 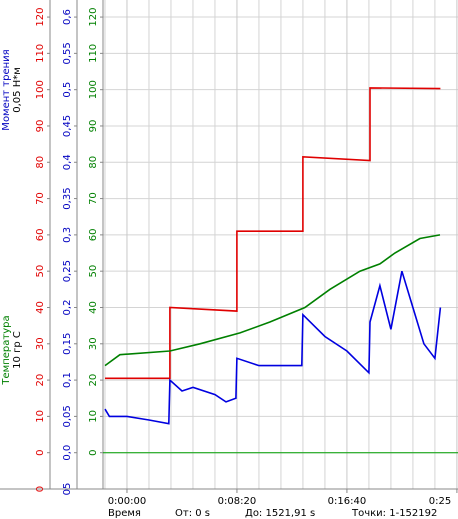 I want to click on y-tick-label: 0,4, so click(x=67, y=162).